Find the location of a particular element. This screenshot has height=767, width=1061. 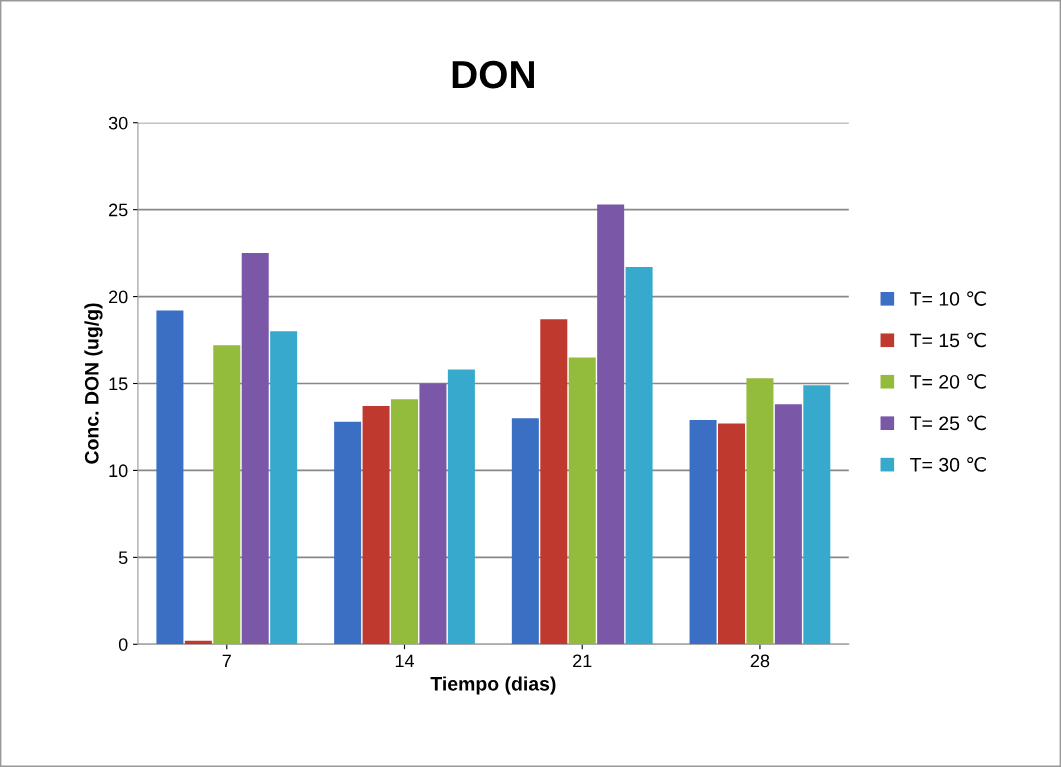

y-tick-label: 10 is located at coordinates (118, 471).